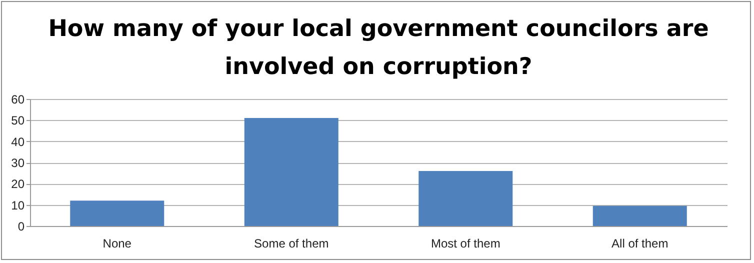 Image resolution: width=754 pixels, height=263 pixels. What do you see at coordinates (18, 121) in the screenshot?
I see `y-tick-label: 50` at bounding box center [18, 121].